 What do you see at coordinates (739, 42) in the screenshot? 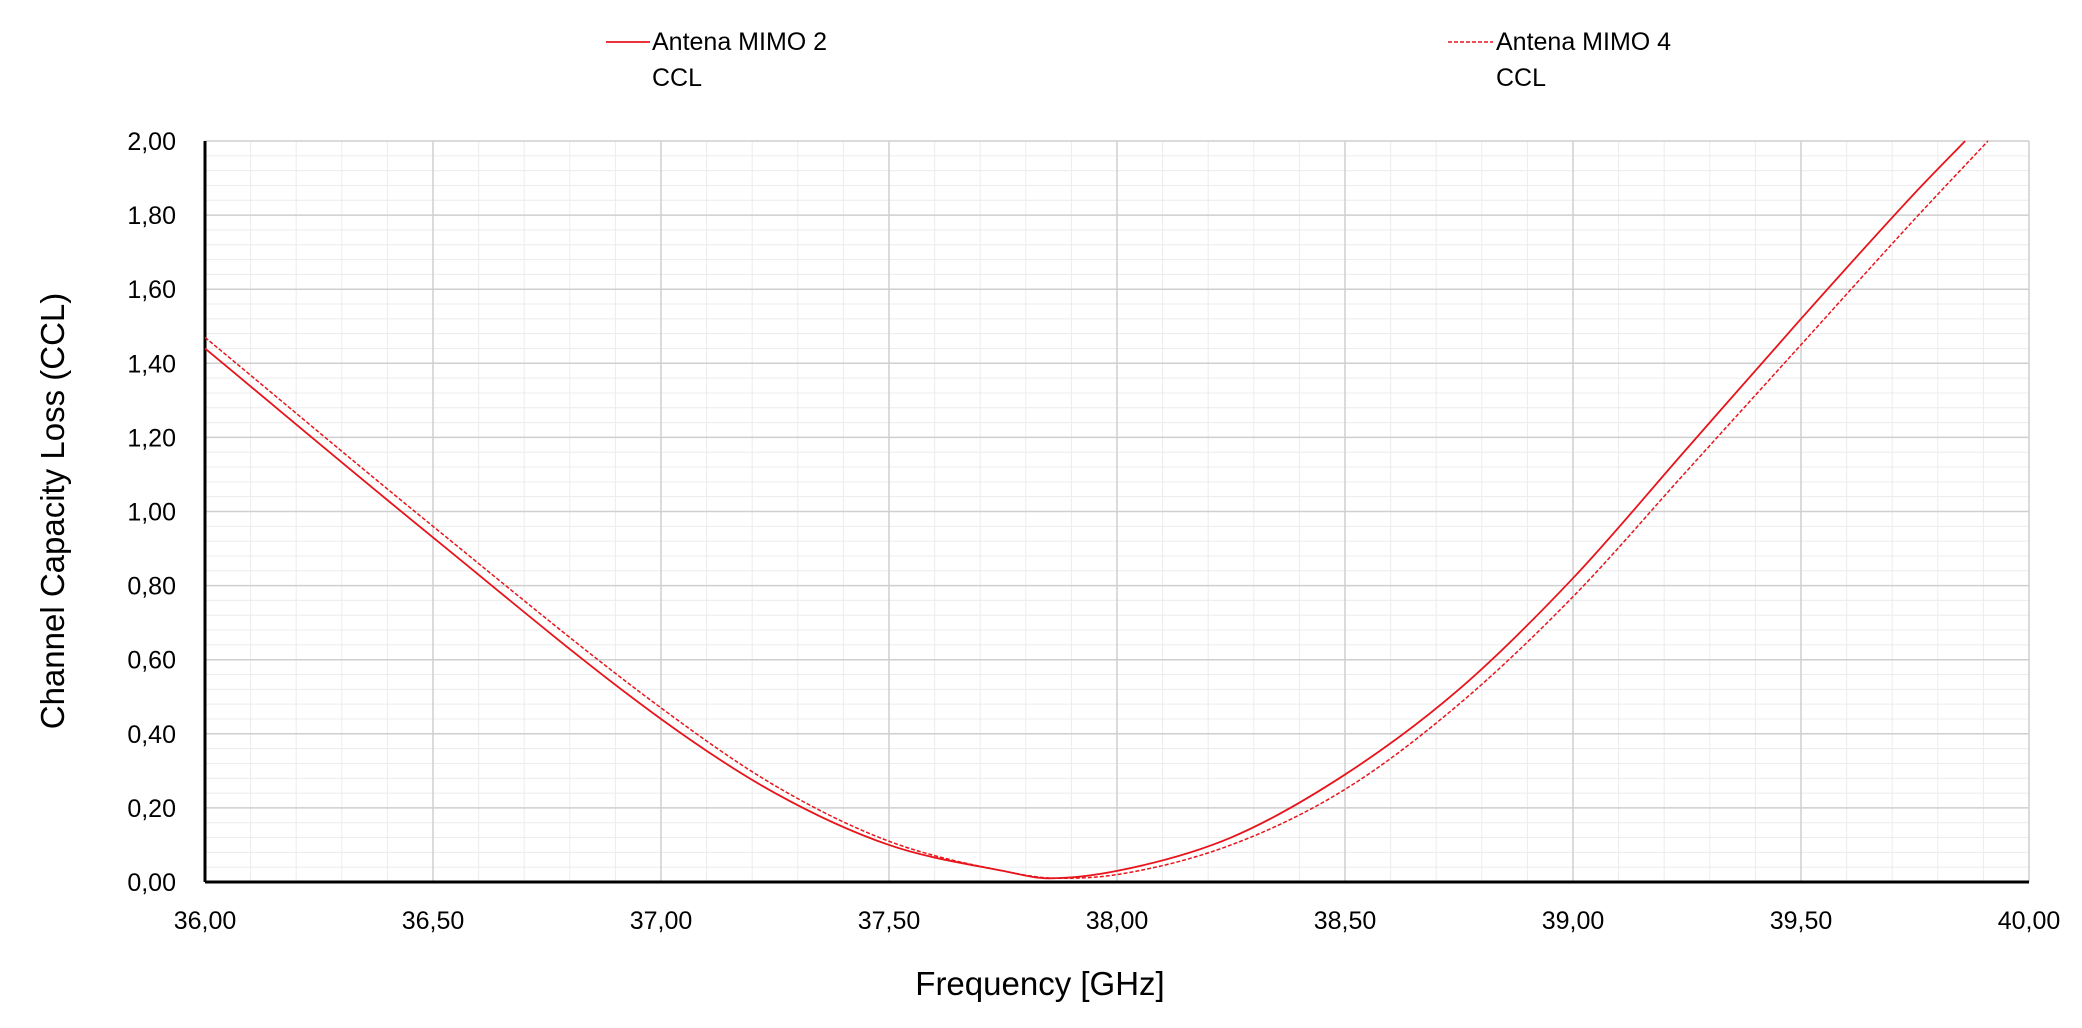
I see `legend-label-mimo-2: Antena MIMO 2` at bounding box center [739, 42].